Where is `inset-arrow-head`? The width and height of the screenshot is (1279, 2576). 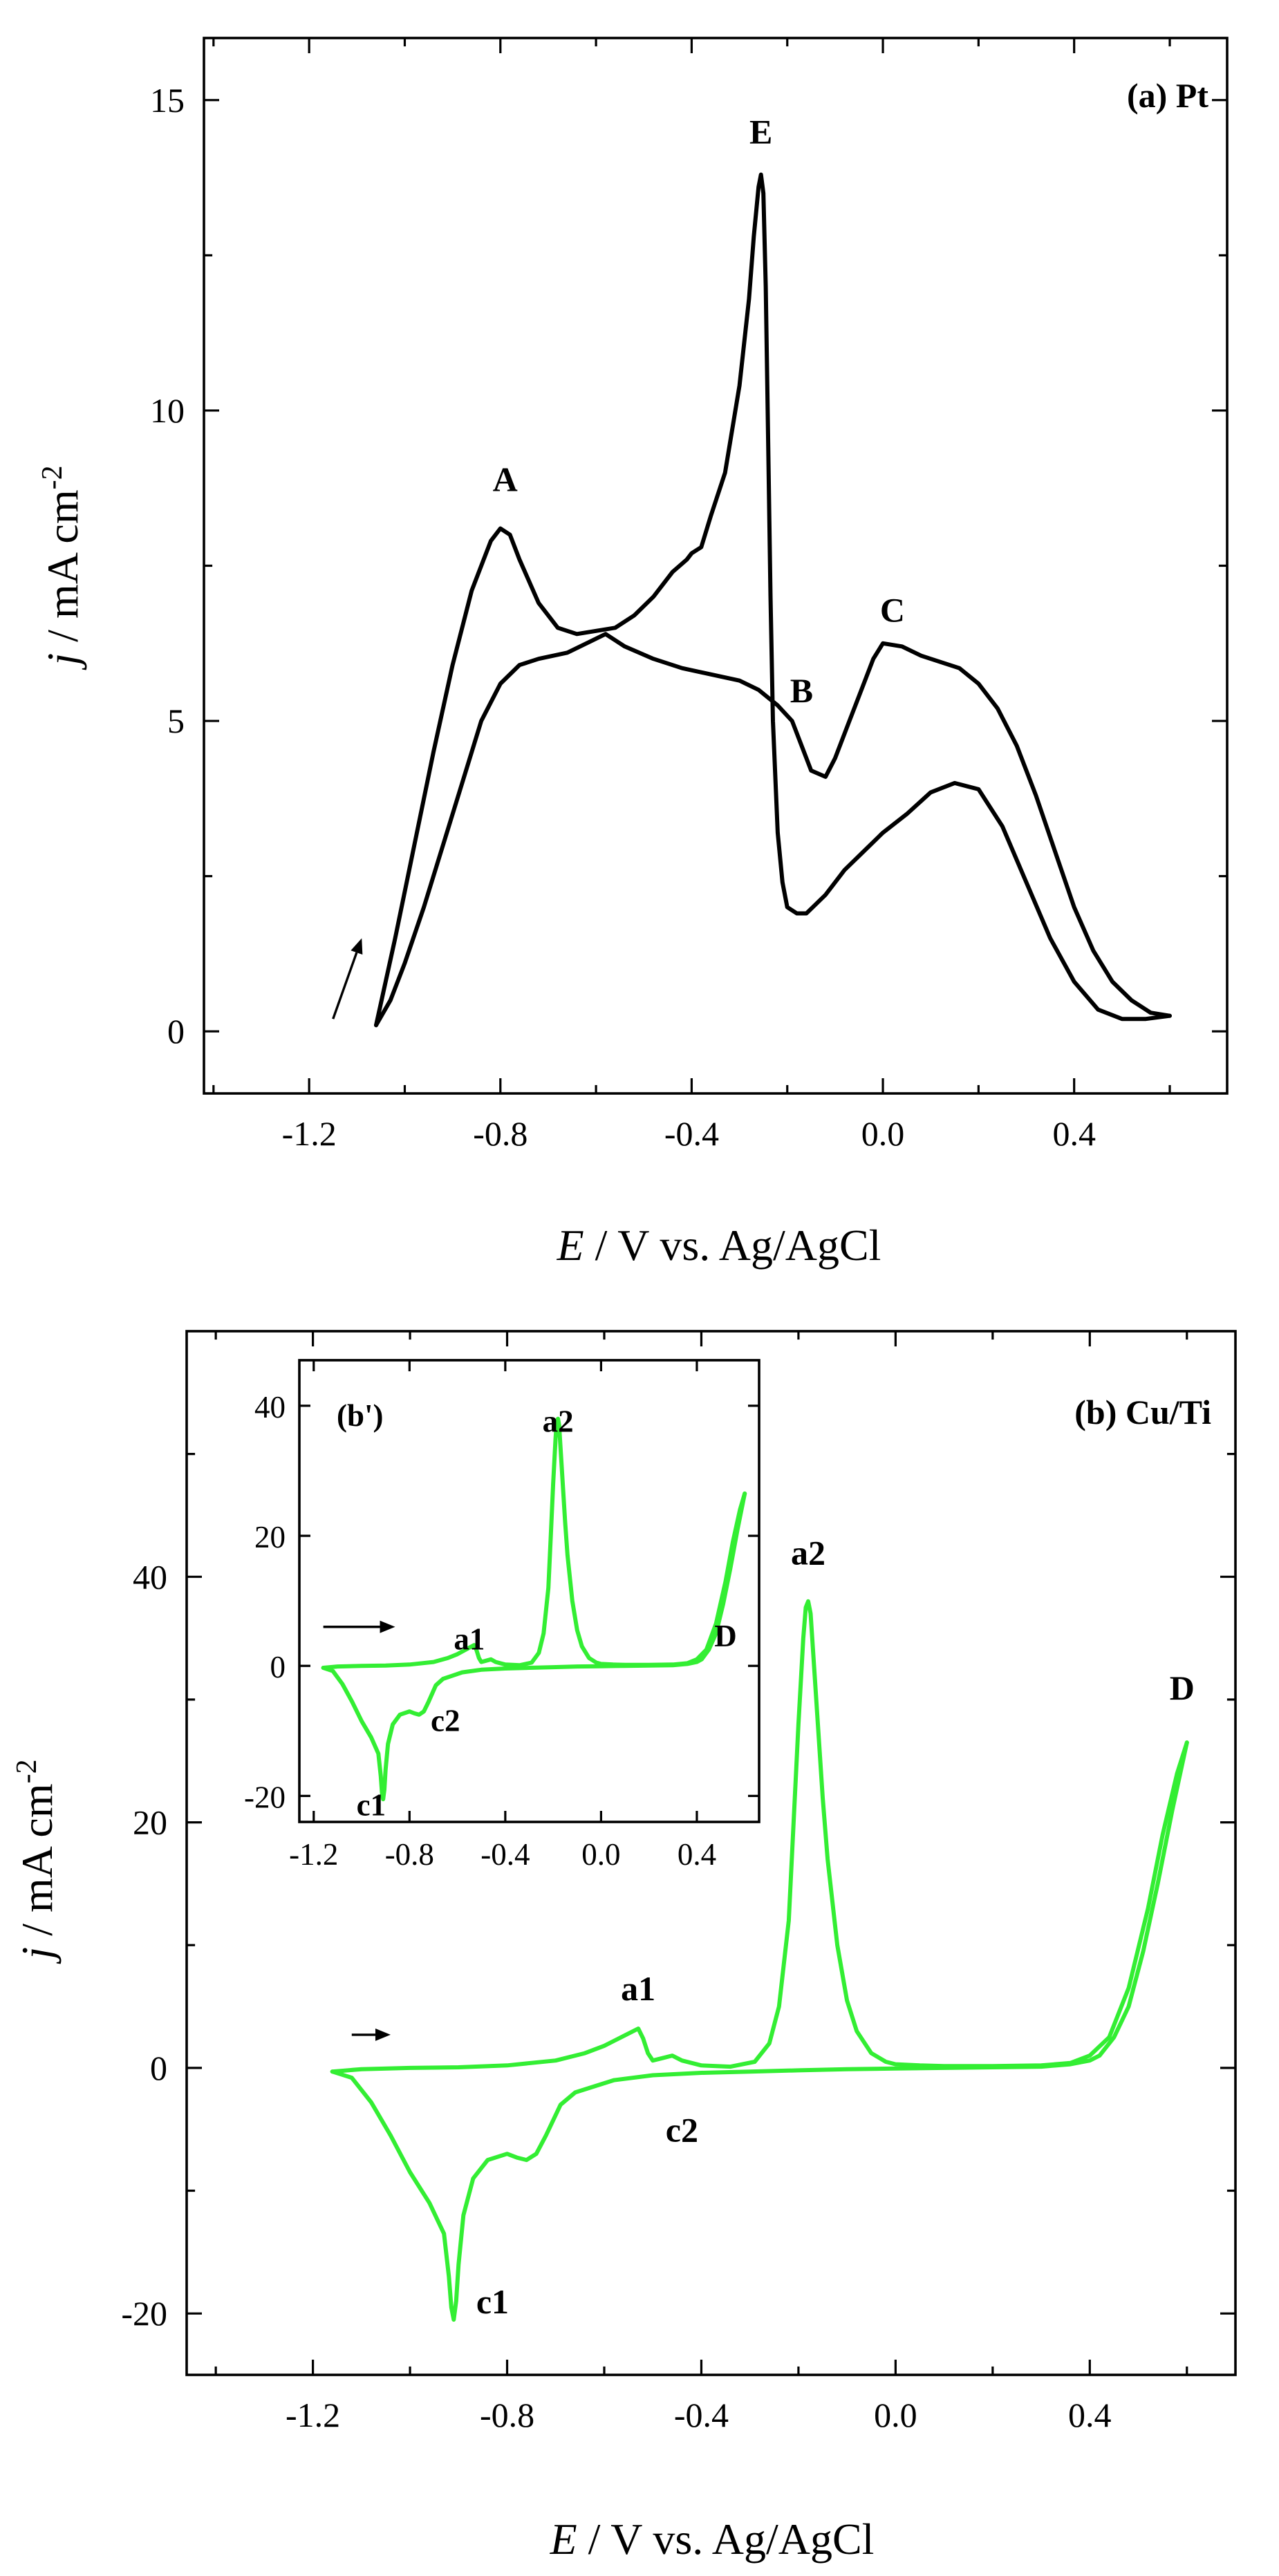 inset-arrow-head is located at coordinates (387, 1626).